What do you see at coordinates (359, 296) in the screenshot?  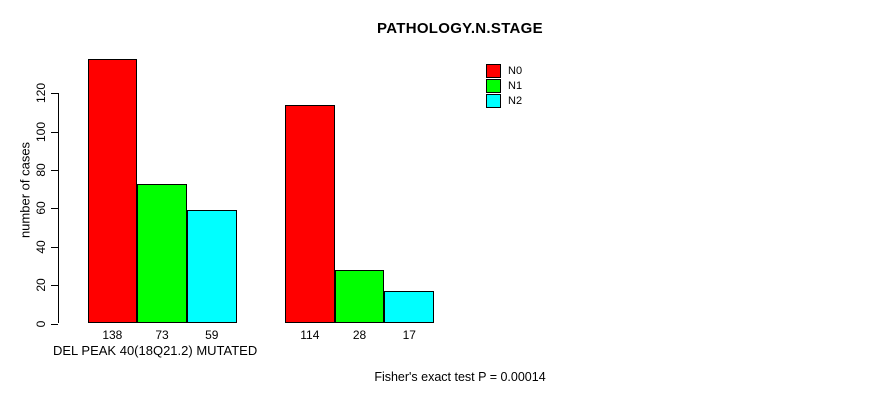 I see `bar-n1-group2` at bounding box center [359, 296].